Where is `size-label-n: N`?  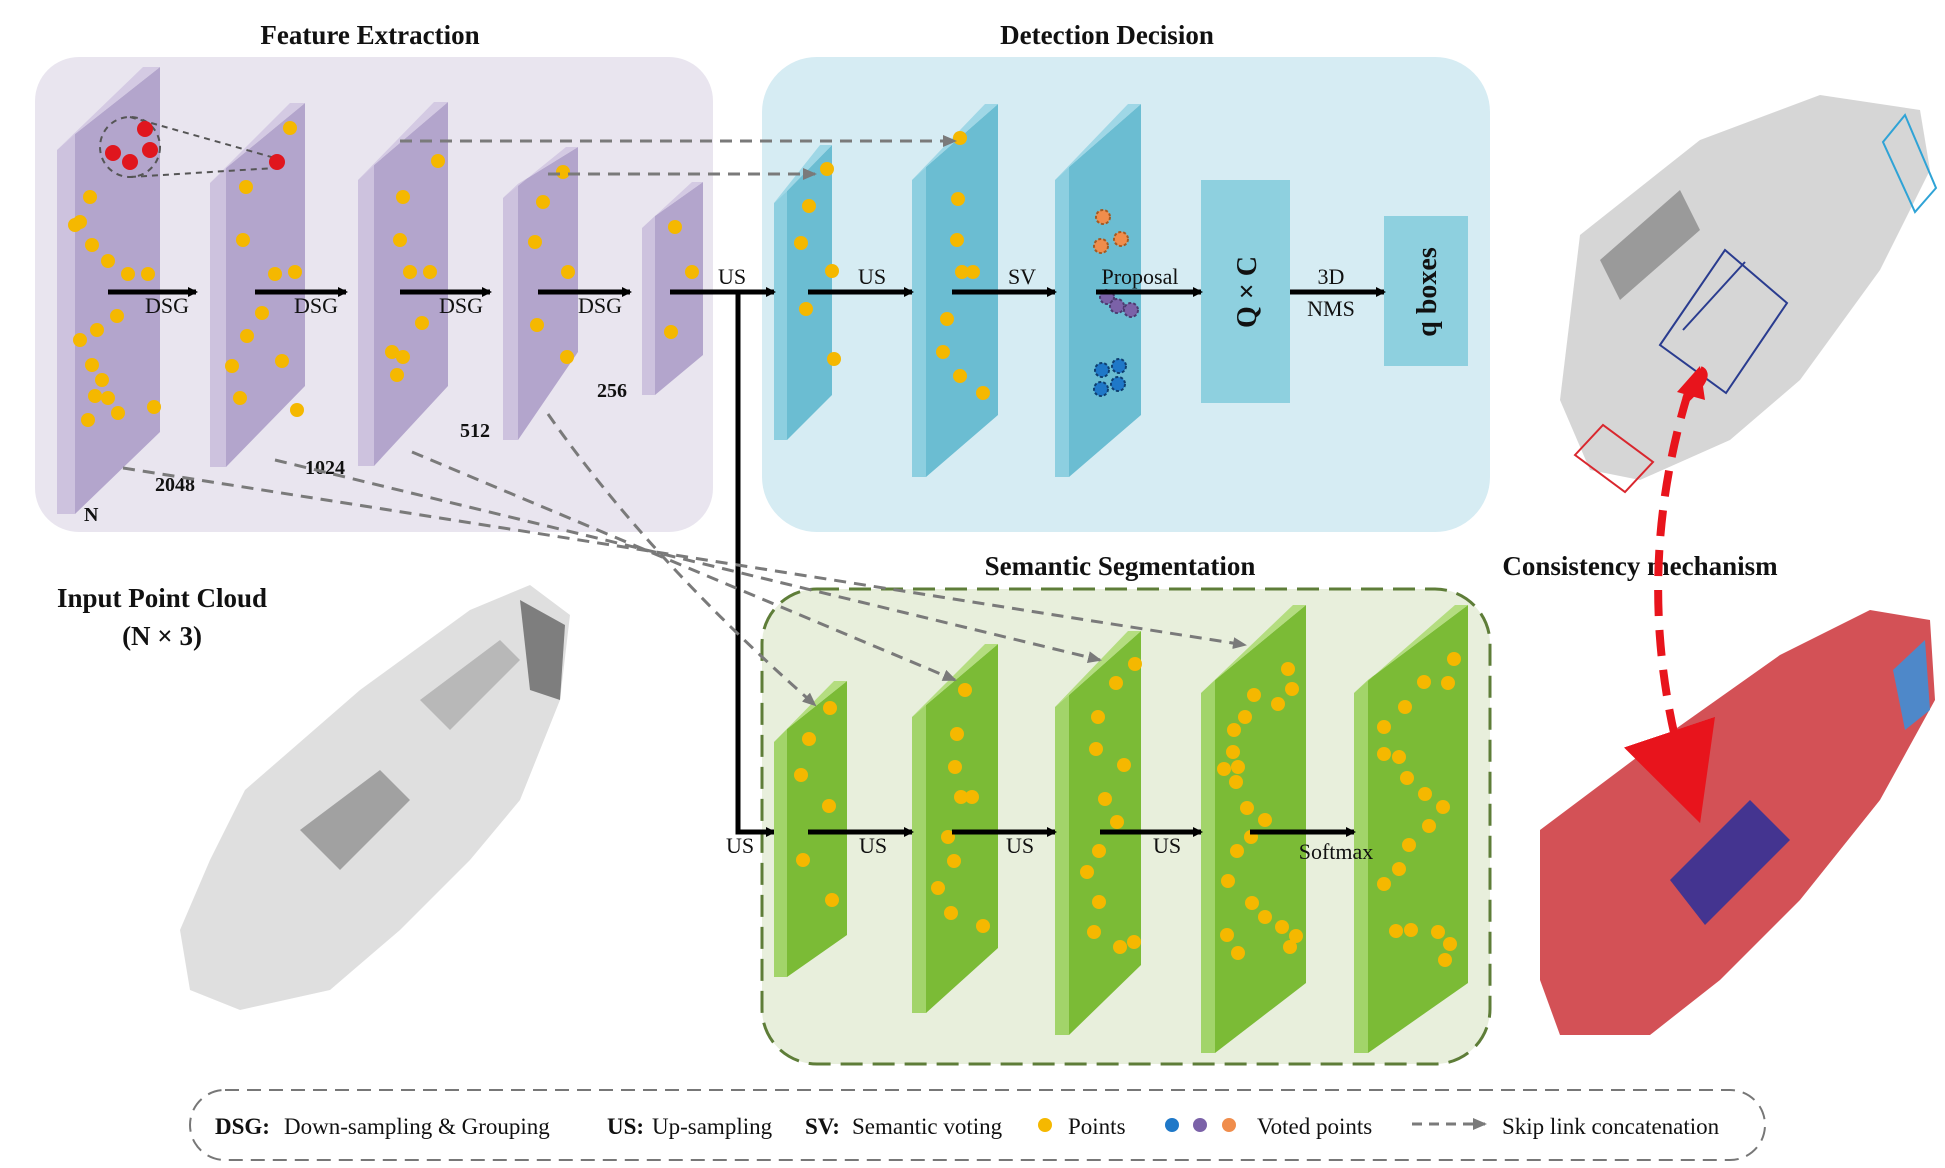 size-label-n: N is located at coordinates (91, 515).